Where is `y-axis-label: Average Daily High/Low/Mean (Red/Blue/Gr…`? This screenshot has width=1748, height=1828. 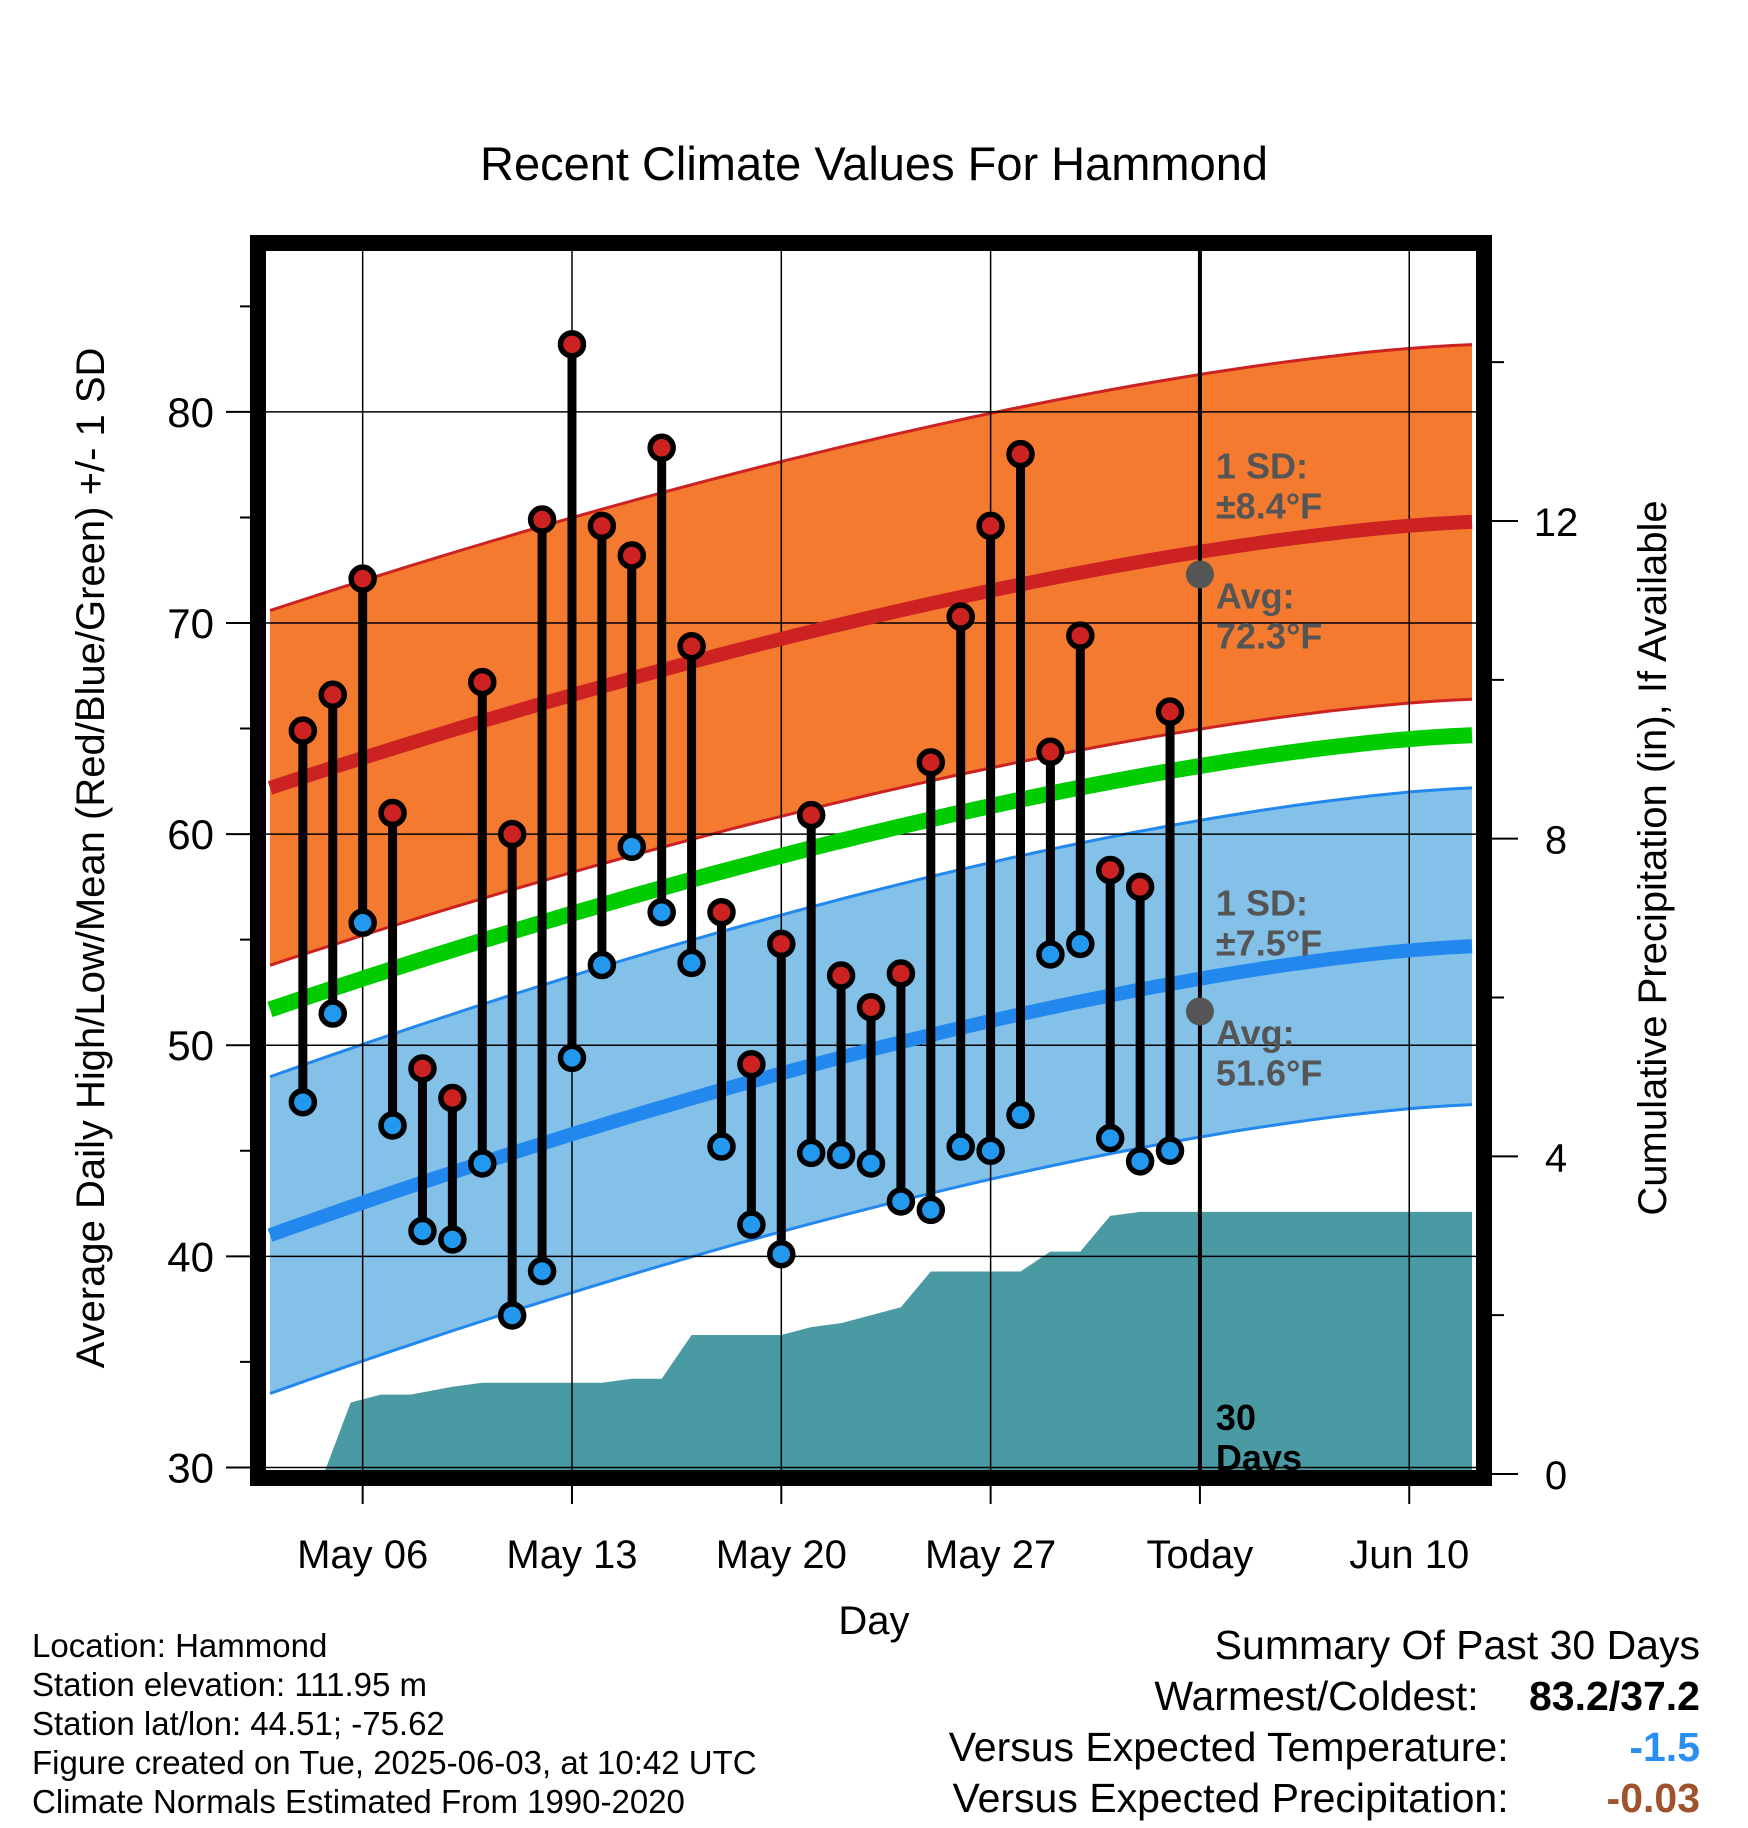 y-axis-label: Average Daily High/Low/Mean (Red/Blue/Gr… is located at coordinates (91, 858).